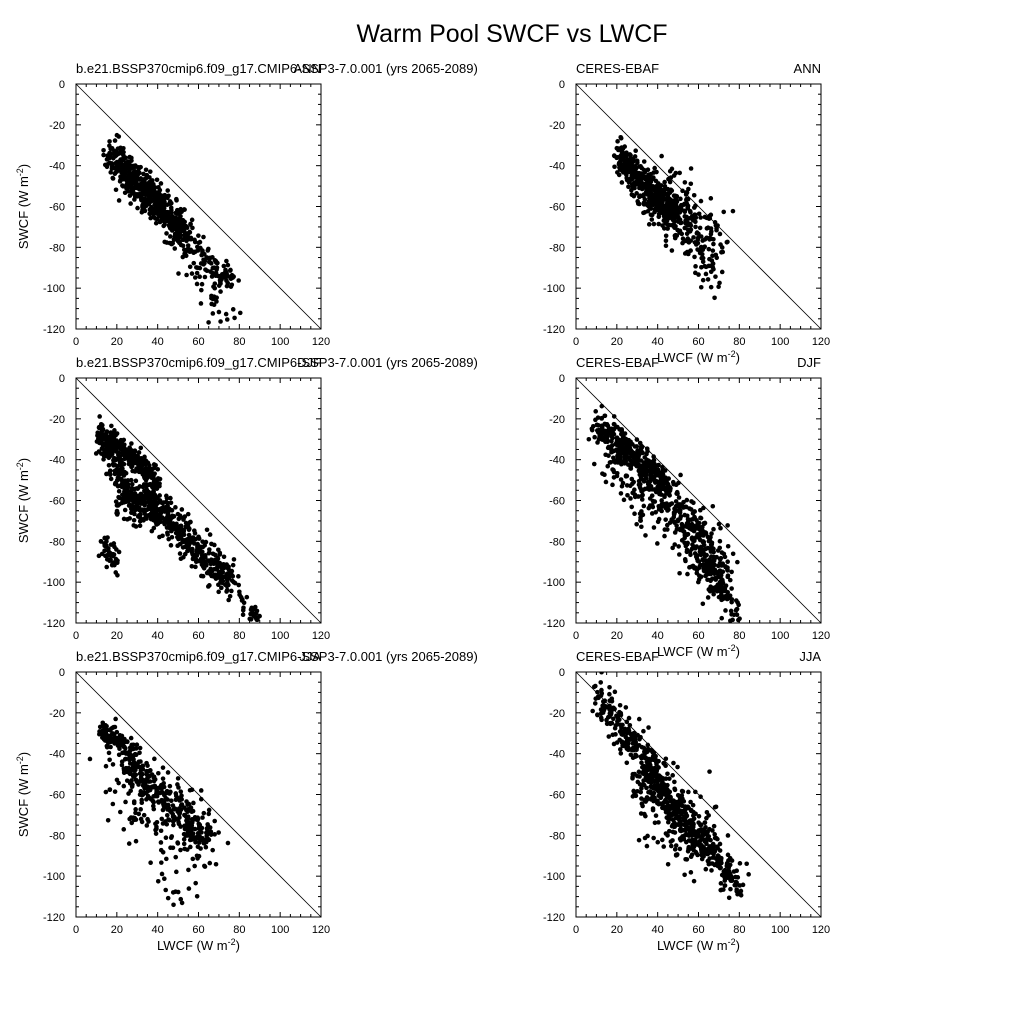 This screenshot has width=1024, height=1024. Describe the element at coordinates (698, 651) in the screenshot. I see `x-axis-label: LWCF (W m-2)` at that location.